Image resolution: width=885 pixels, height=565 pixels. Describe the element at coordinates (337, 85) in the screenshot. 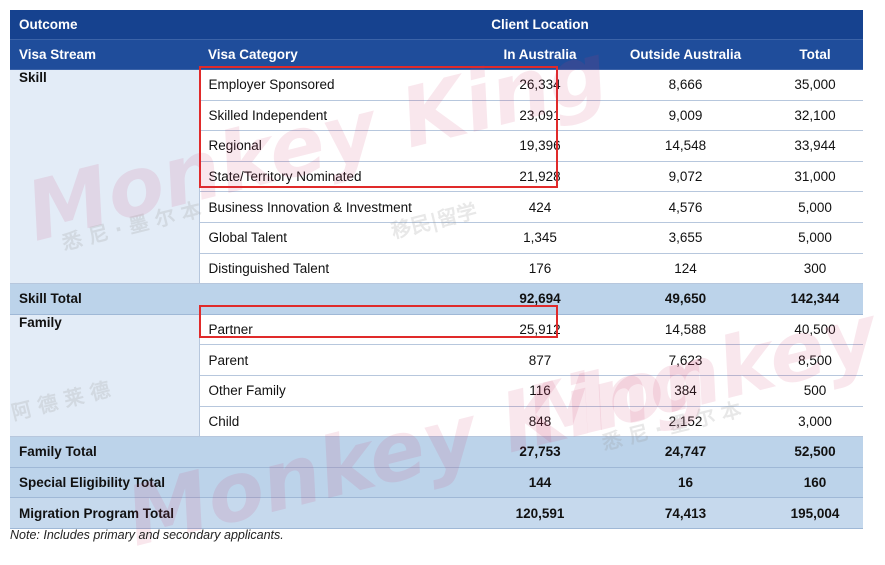

I see `category-cell: Employer Sponsored` at that location.